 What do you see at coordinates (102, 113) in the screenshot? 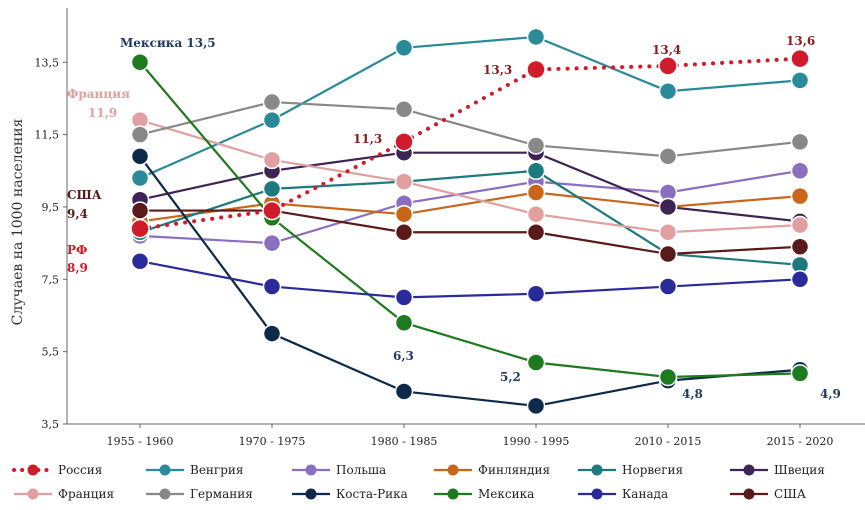
I see `annotation-france-value: 11,9` at bounding box center [102, 113].